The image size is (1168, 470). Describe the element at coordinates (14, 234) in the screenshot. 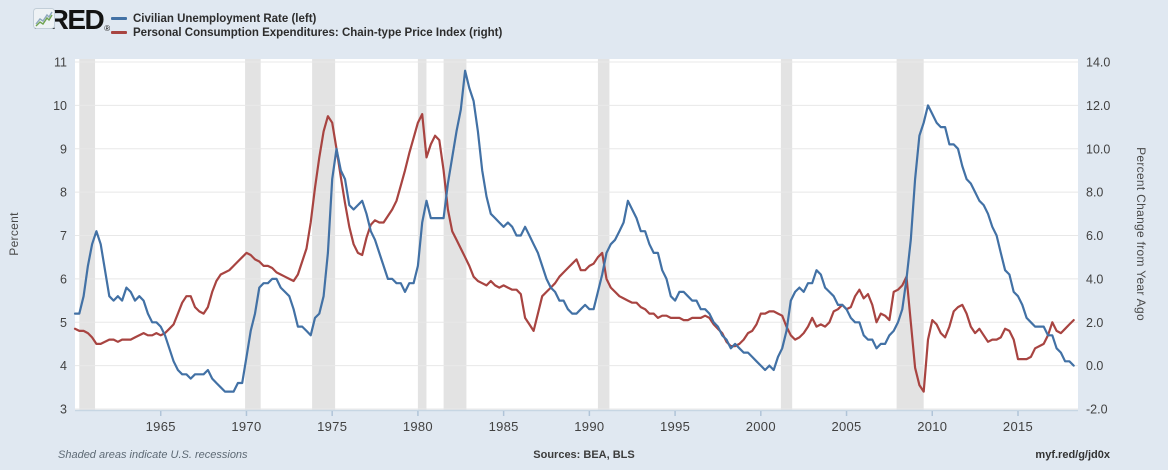

I see `left-axis-title: Percent` at that location.